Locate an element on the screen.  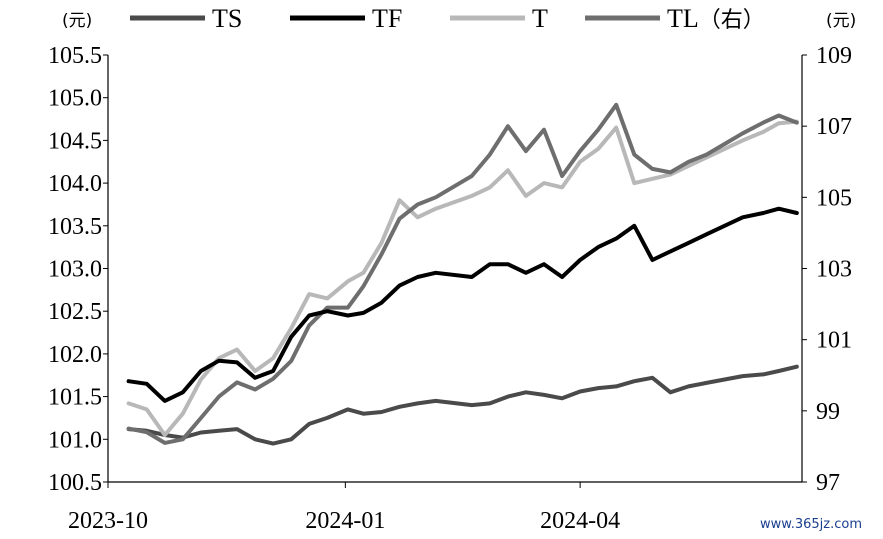
right-axis-unit: (元) is located at coordinates (841, 21).